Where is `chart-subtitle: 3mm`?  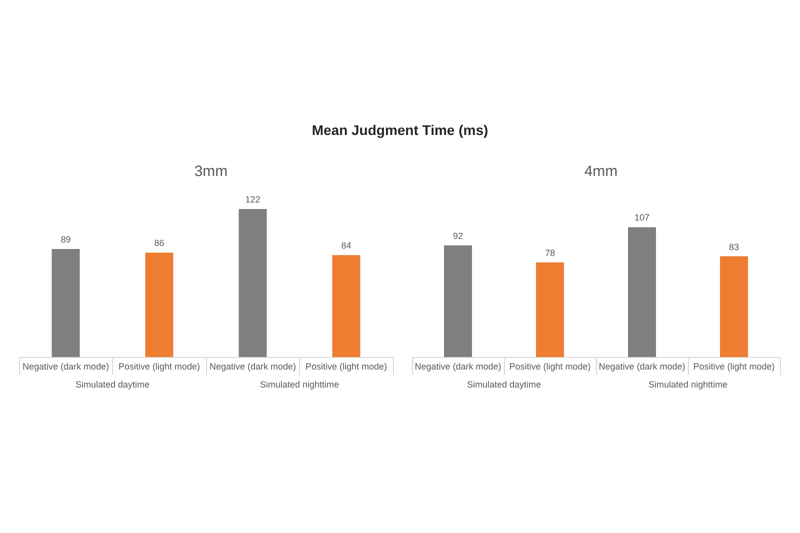
chart-subtitle: 3mm is located at coordinates (211, 171).